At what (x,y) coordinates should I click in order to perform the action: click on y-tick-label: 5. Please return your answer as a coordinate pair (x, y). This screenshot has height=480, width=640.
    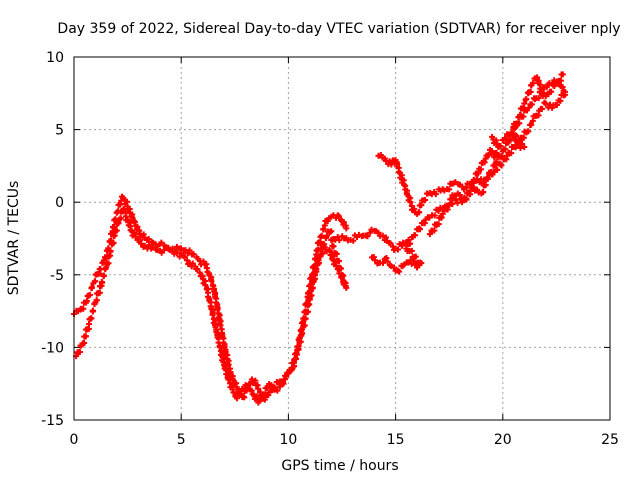
    Looking at the image, I should click on (59, 131).